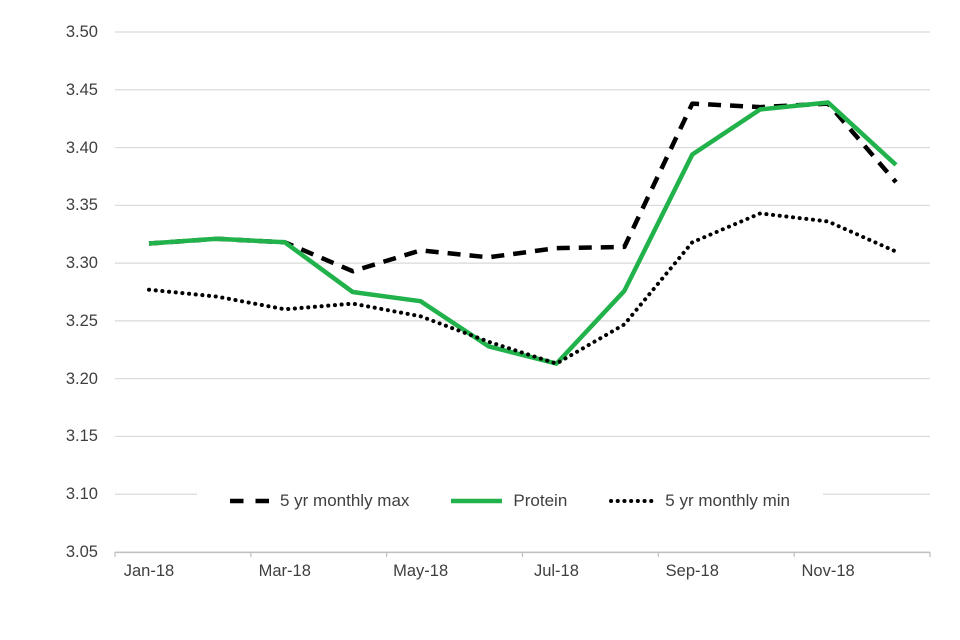 The height and width of the screenshot is (640, 960). What do you see at coordinates (149, 571) in the screenshot?
I see `x-axis-tick-label: Jan-18` at bounding box center [149, 571].